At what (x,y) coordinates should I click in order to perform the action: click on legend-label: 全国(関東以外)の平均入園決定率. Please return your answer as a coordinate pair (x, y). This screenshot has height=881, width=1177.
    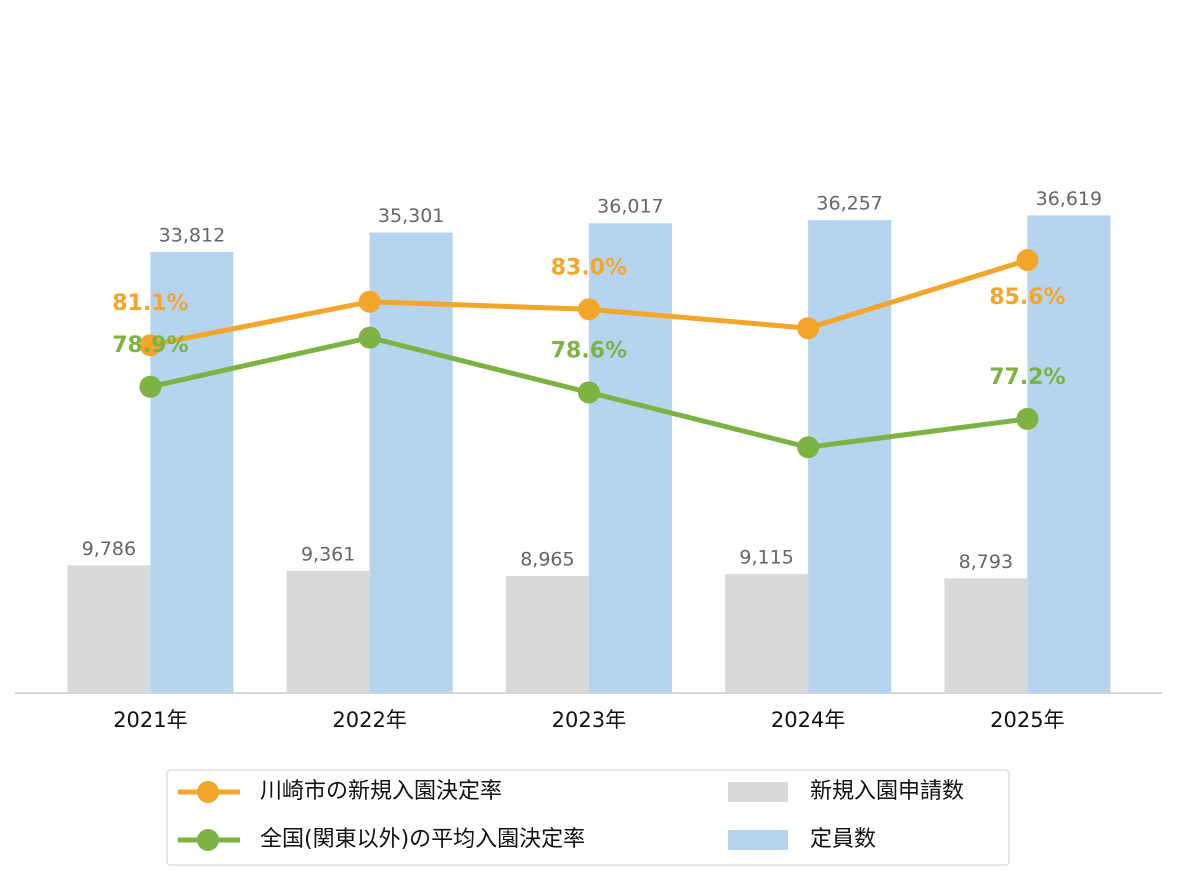
    Looking at the image, I should click on (422, 839).